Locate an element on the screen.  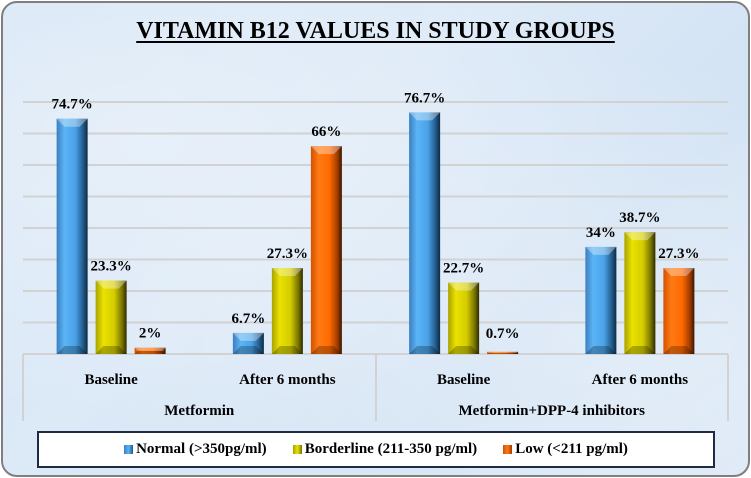
group-label: Metformin+DPP-4 inhibitors is located at coordinates (552, 411).